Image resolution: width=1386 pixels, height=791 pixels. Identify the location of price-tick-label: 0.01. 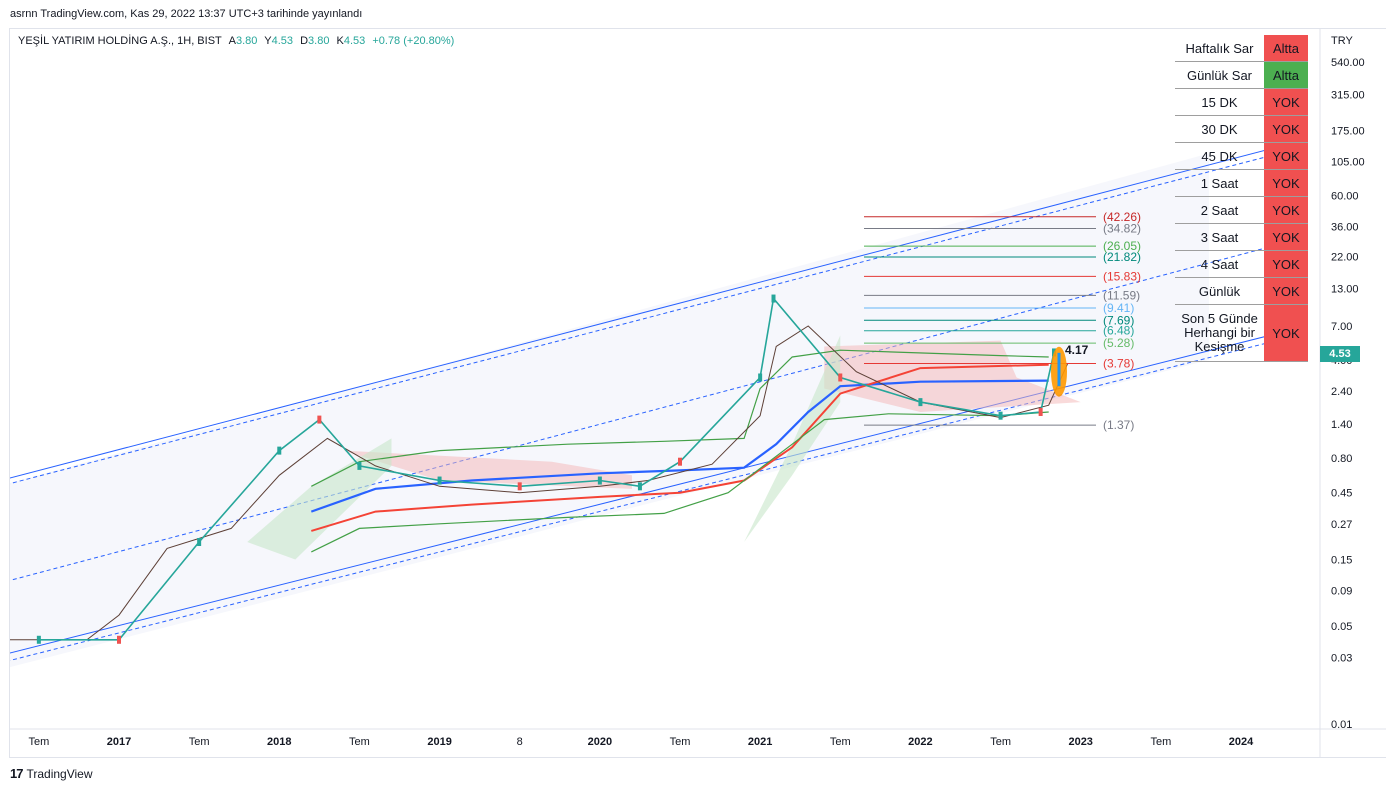
(1341, 725).